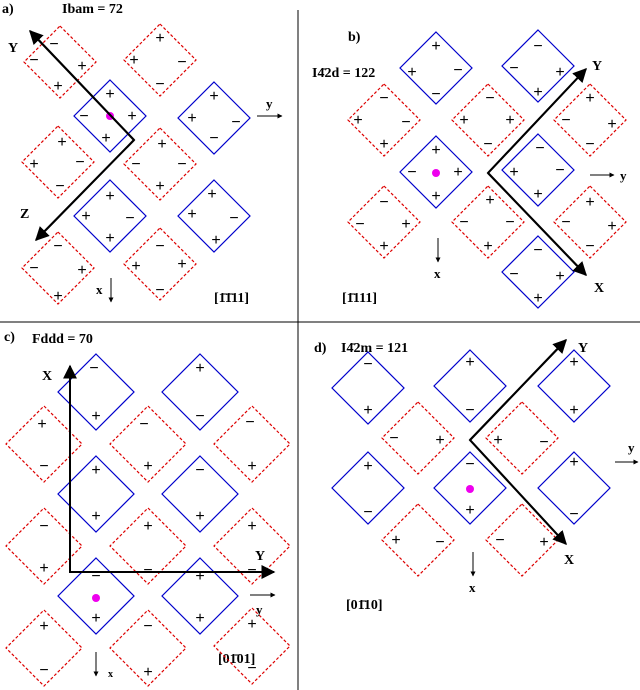  I want to click on solid-diamond: +−−+, so click(538, 170).